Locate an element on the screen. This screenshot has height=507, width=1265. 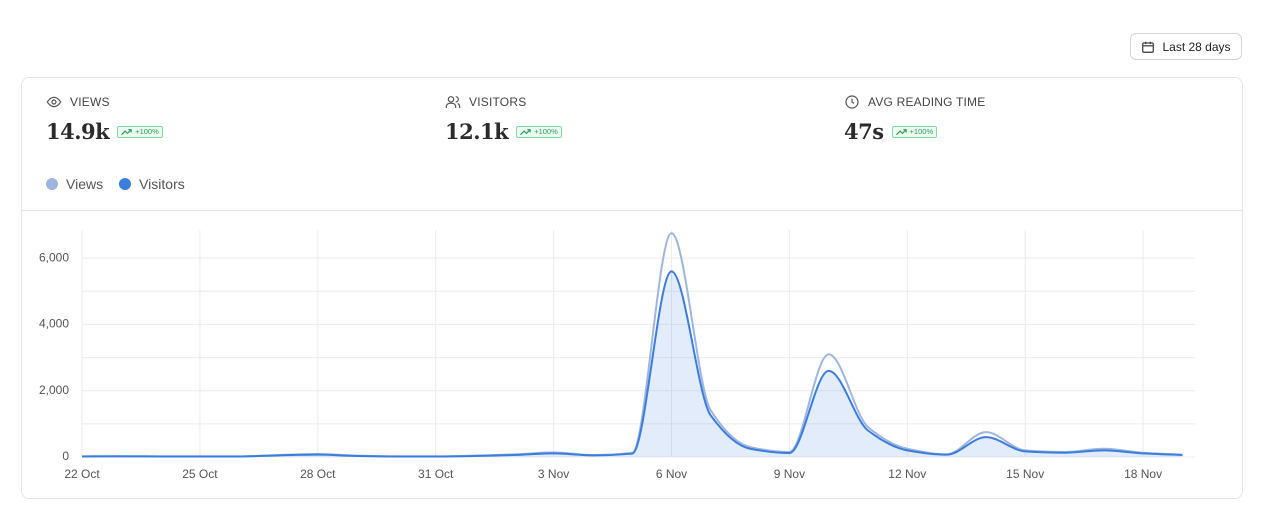
button-label: Last 28 days is located at coordinates (1196, 46).